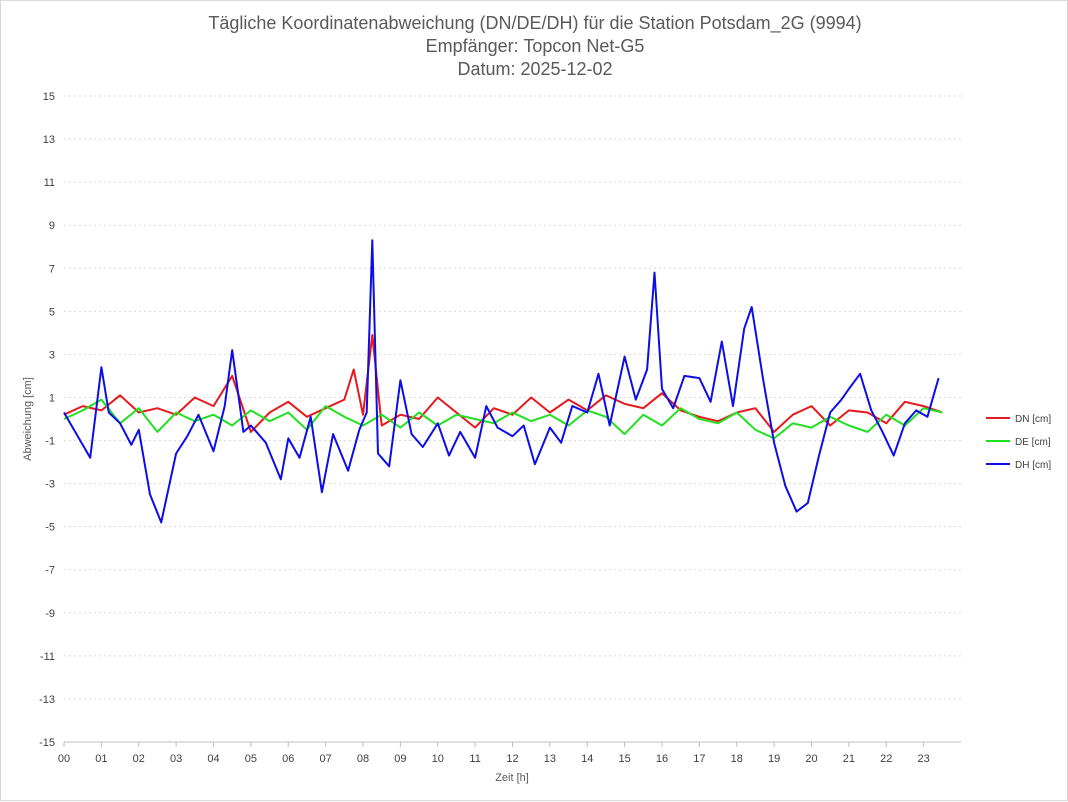 This screenshot has width=1068, height=802. I want to click on y-tick-label: 13, so click(49, 140).